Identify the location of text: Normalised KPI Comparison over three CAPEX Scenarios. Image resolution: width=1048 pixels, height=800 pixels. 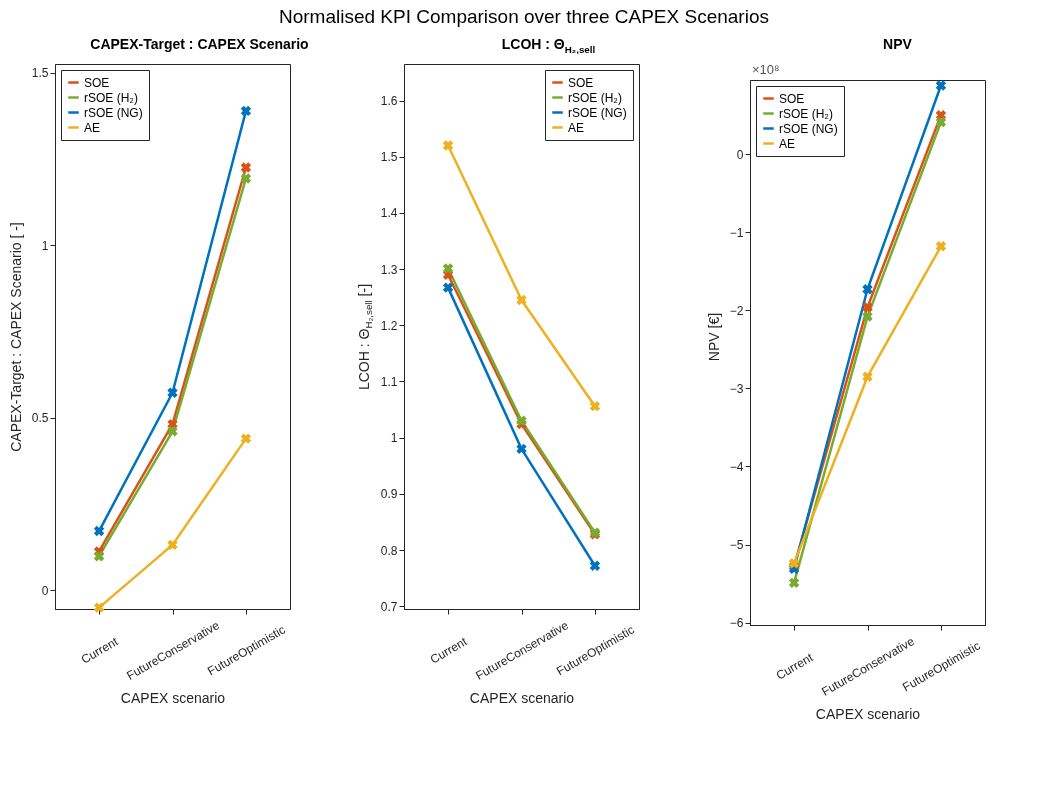
(524, 17).